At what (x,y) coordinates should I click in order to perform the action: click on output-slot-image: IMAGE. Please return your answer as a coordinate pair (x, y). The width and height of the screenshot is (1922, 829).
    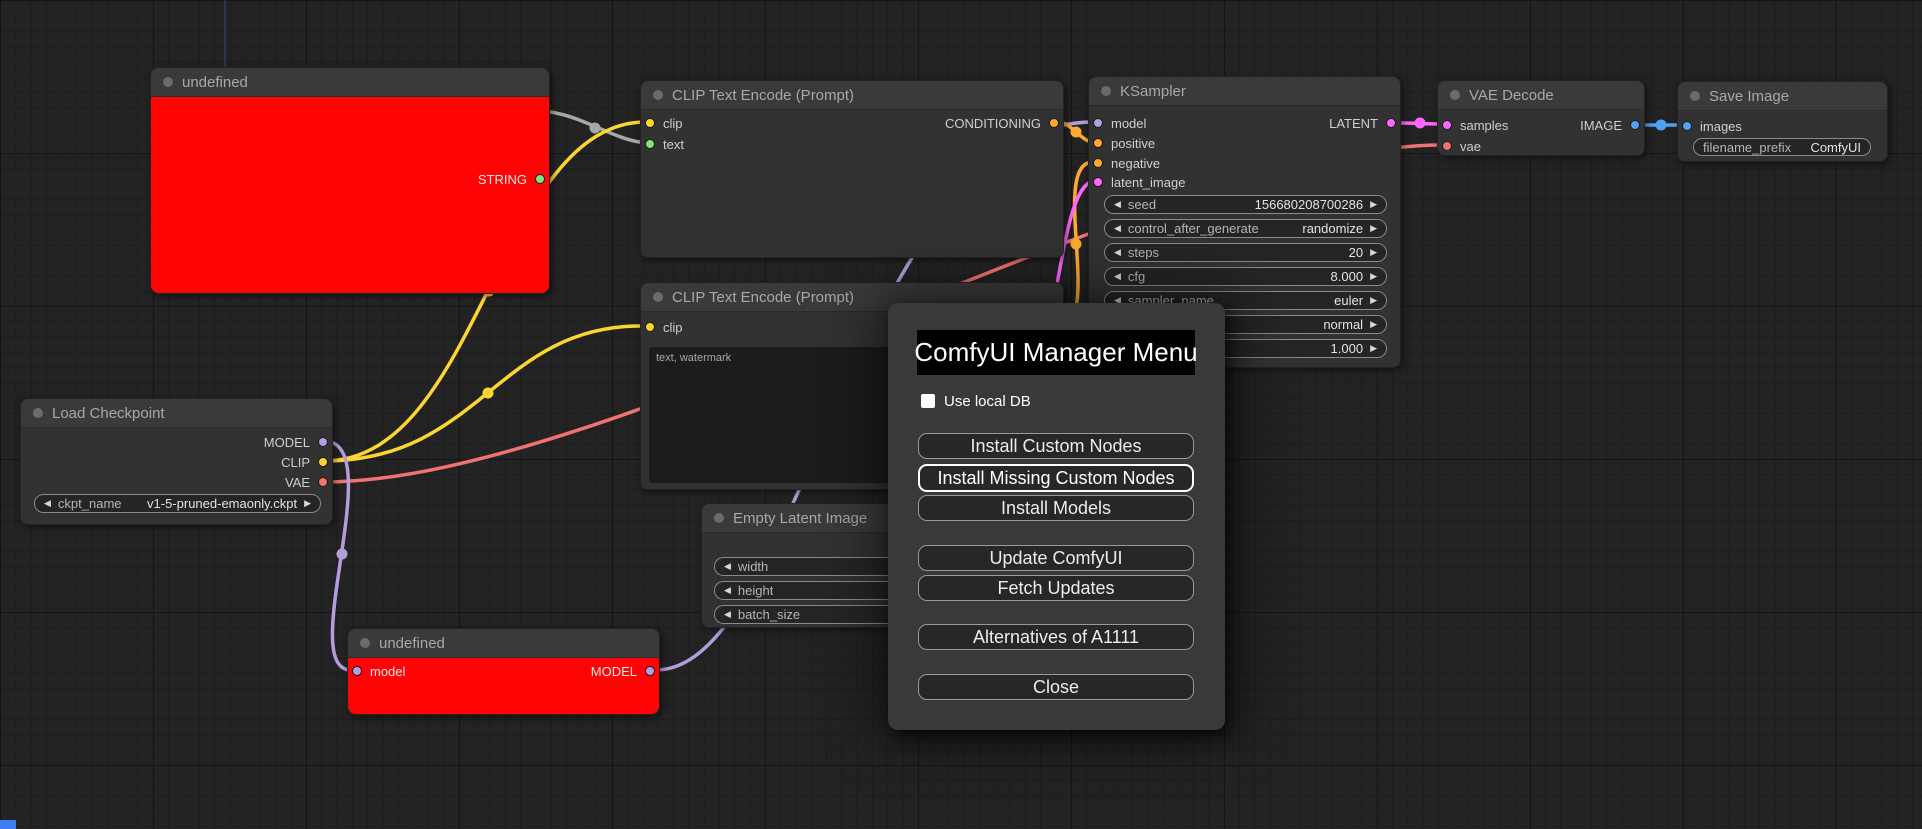
    Looking at the image, I should click on (1610, 125).